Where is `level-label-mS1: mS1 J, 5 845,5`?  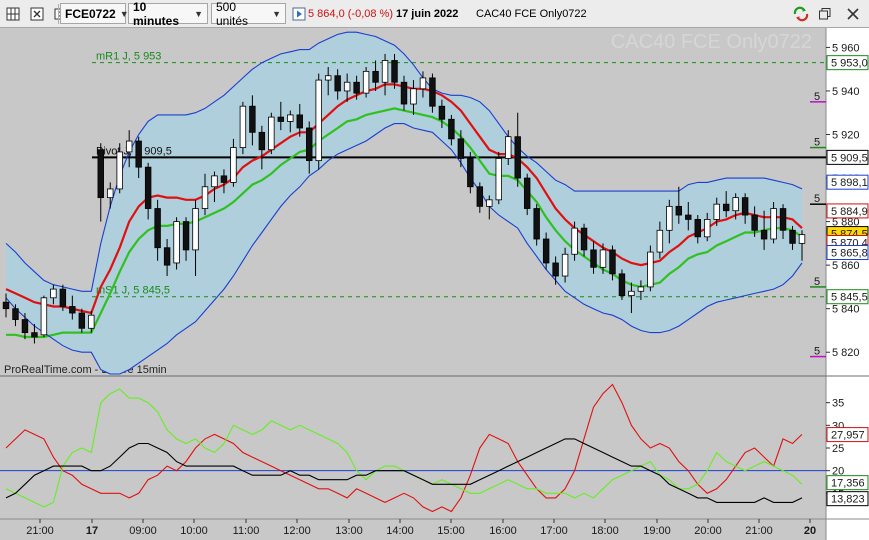 level-label-mS1: mS1 J, 5 845,5 is located at coordinates (133, 291).